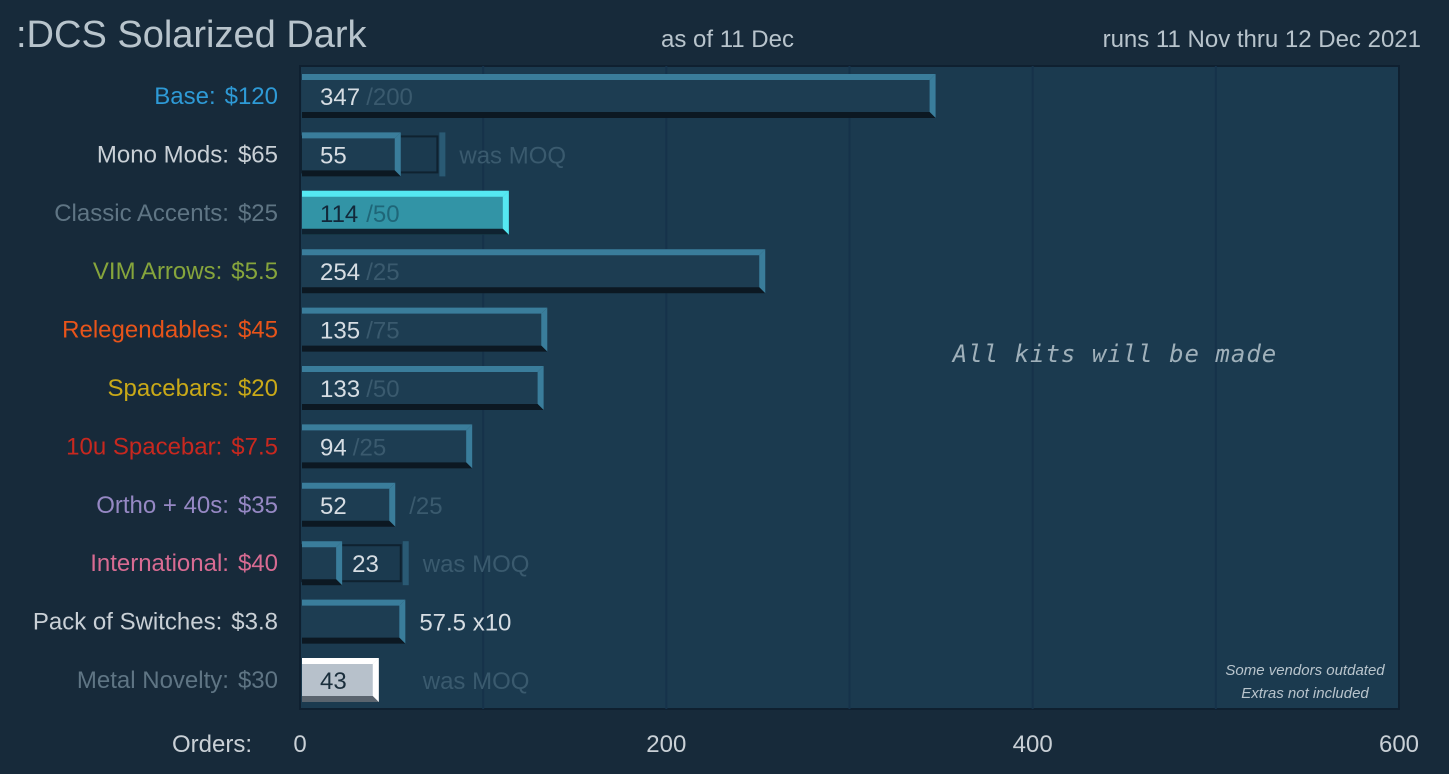  Describe the element at coordinates (333, 155) in the screenshot. I see `bar-value-label: 55` at that location.